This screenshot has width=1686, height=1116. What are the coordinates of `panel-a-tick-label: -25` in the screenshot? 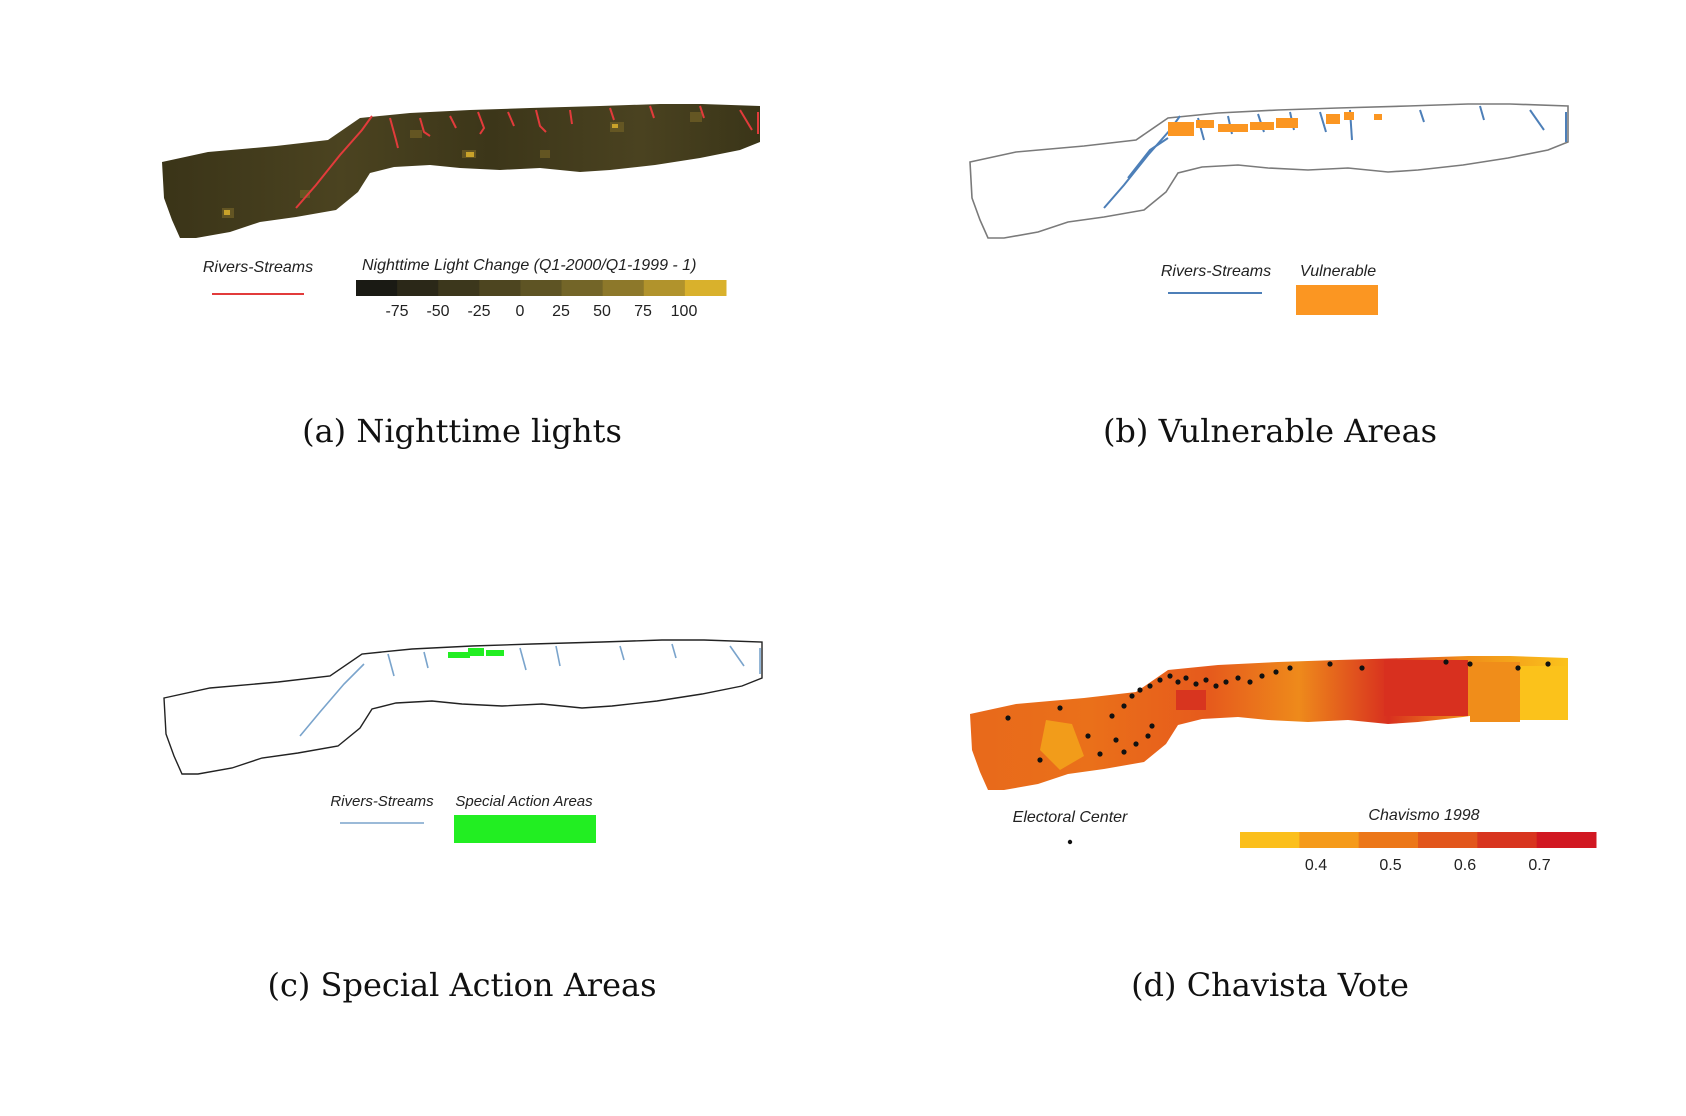 It's located at (478, 311).